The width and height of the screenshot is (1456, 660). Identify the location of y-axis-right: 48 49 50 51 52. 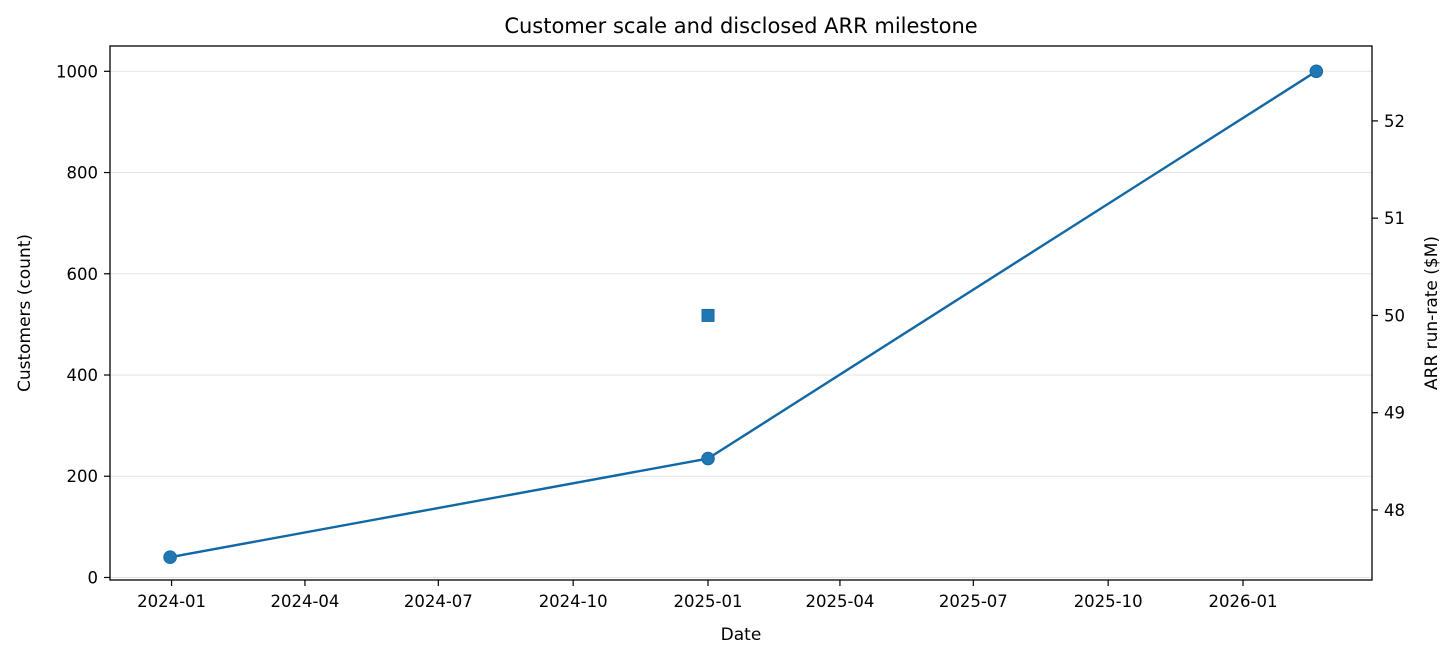
(1388, 316).